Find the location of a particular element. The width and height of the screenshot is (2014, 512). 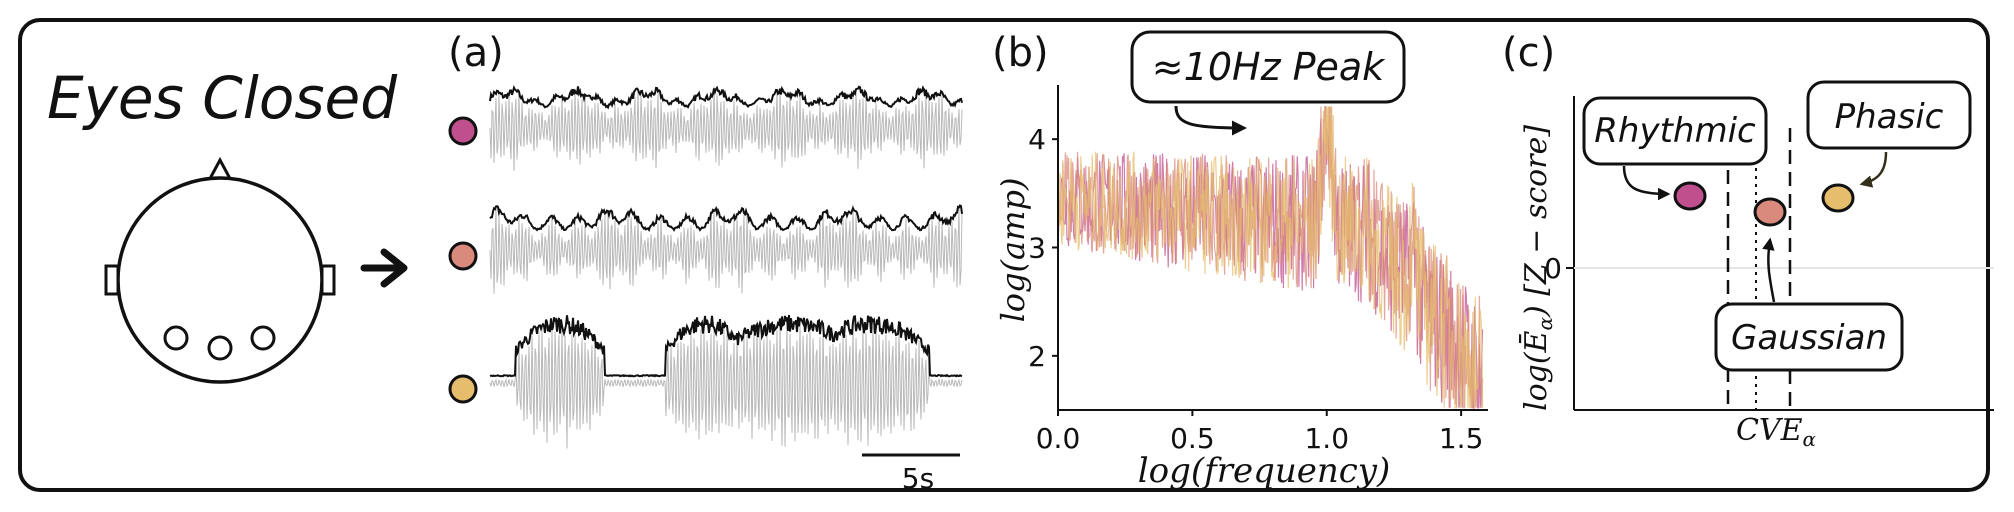

zero-tick-label: 0 is located at coordinates (1553, 268).